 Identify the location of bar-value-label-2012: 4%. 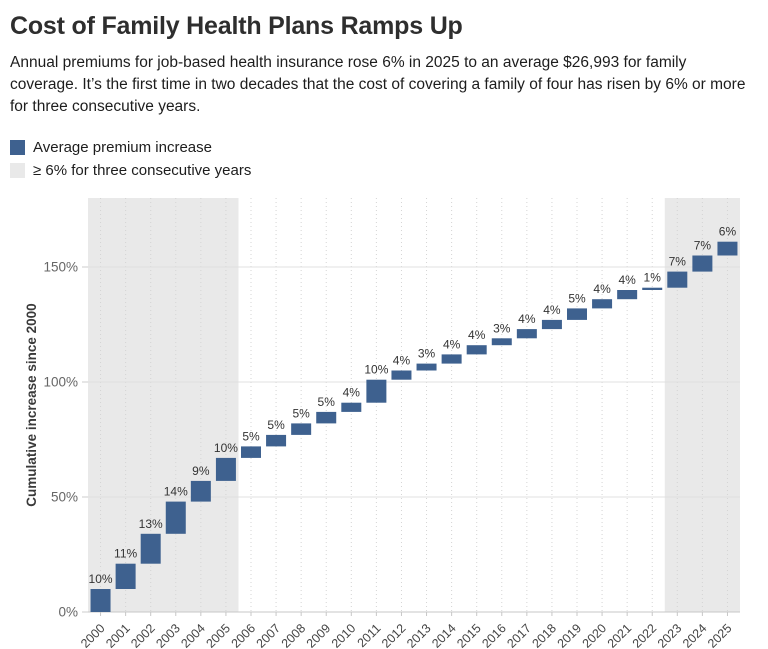
(402, 361).